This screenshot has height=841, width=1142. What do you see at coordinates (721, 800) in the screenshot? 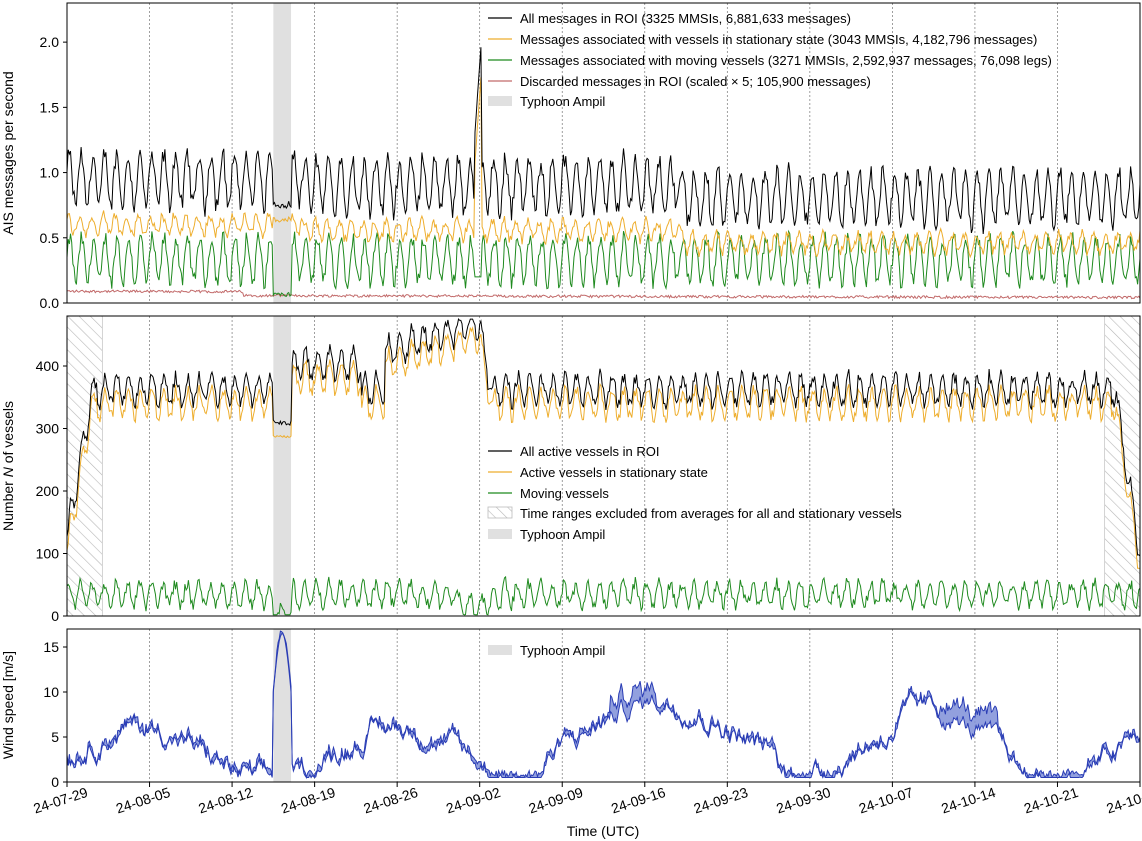
I see `x-tick-label: 24-09-23` at bounding box center [721, 800].